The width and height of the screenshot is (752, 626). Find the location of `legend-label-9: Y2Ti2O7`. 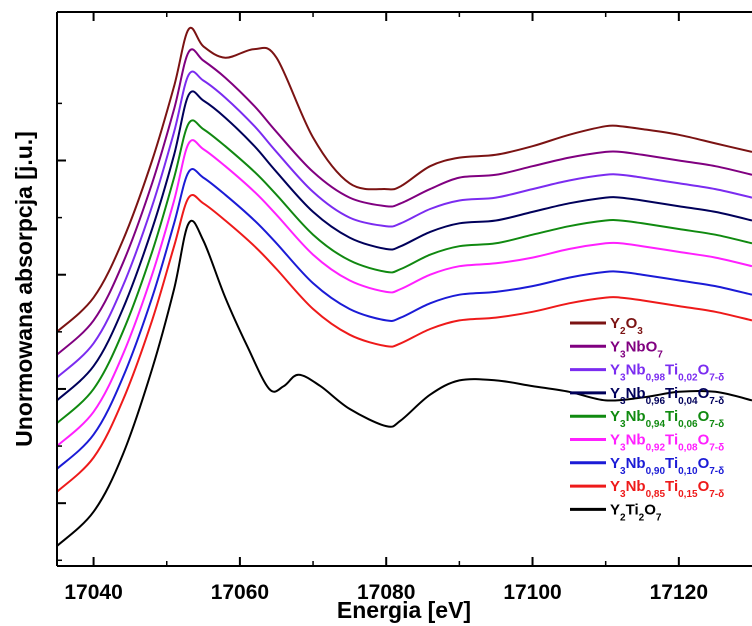

legend-label-9: Y2Ti2O7 is located at coordinates (636, 512).